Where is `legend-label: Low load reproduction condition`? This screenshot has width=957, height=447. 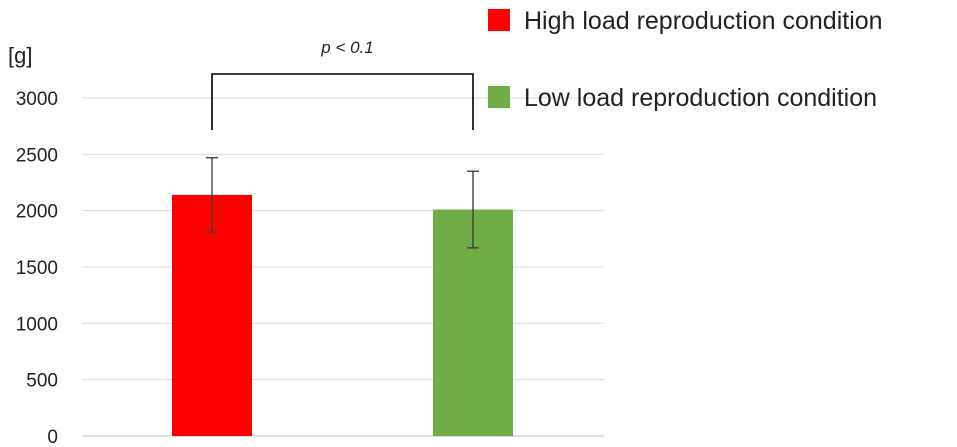 legend-label: Low load reproduction condition is located at coordinates (700, 98).